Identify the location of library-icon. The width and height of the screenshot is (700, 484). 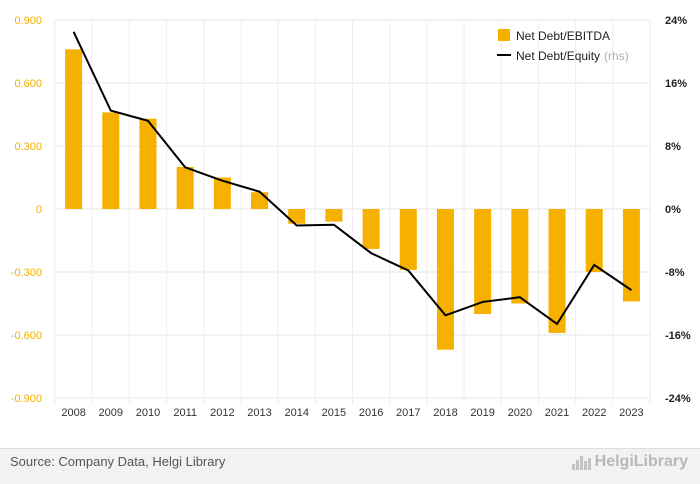
(581, 462).